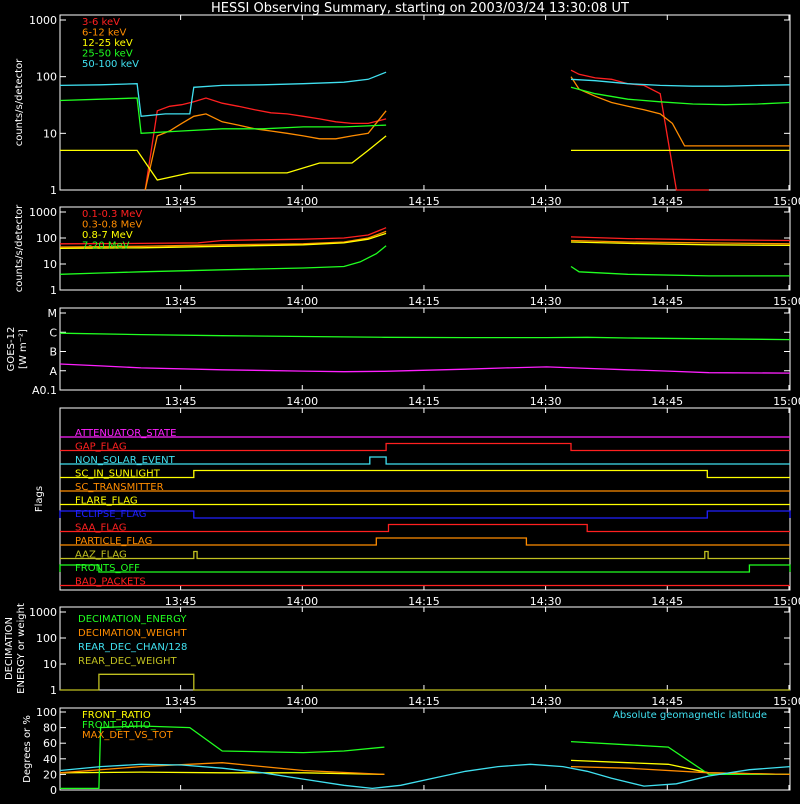  I want to click on panel-decimation-legend-3: REAR_DEC_WEIGHT, so click(127, 661).